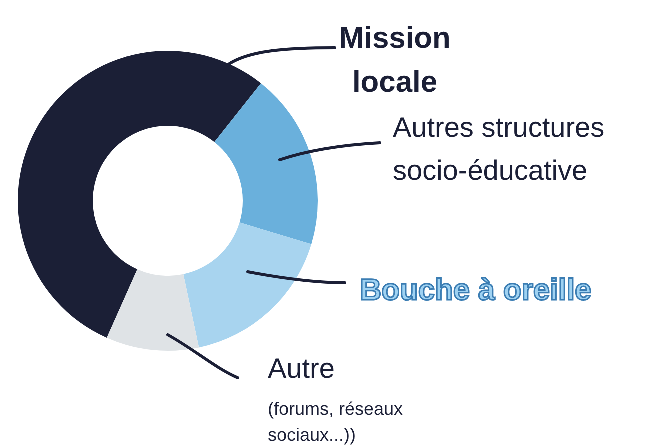 This screenshot has height=445, width=667. Describe the element at coordinates (476, 290) in the screenshot. I see `slice-label: Bouche à oreille` at that location.